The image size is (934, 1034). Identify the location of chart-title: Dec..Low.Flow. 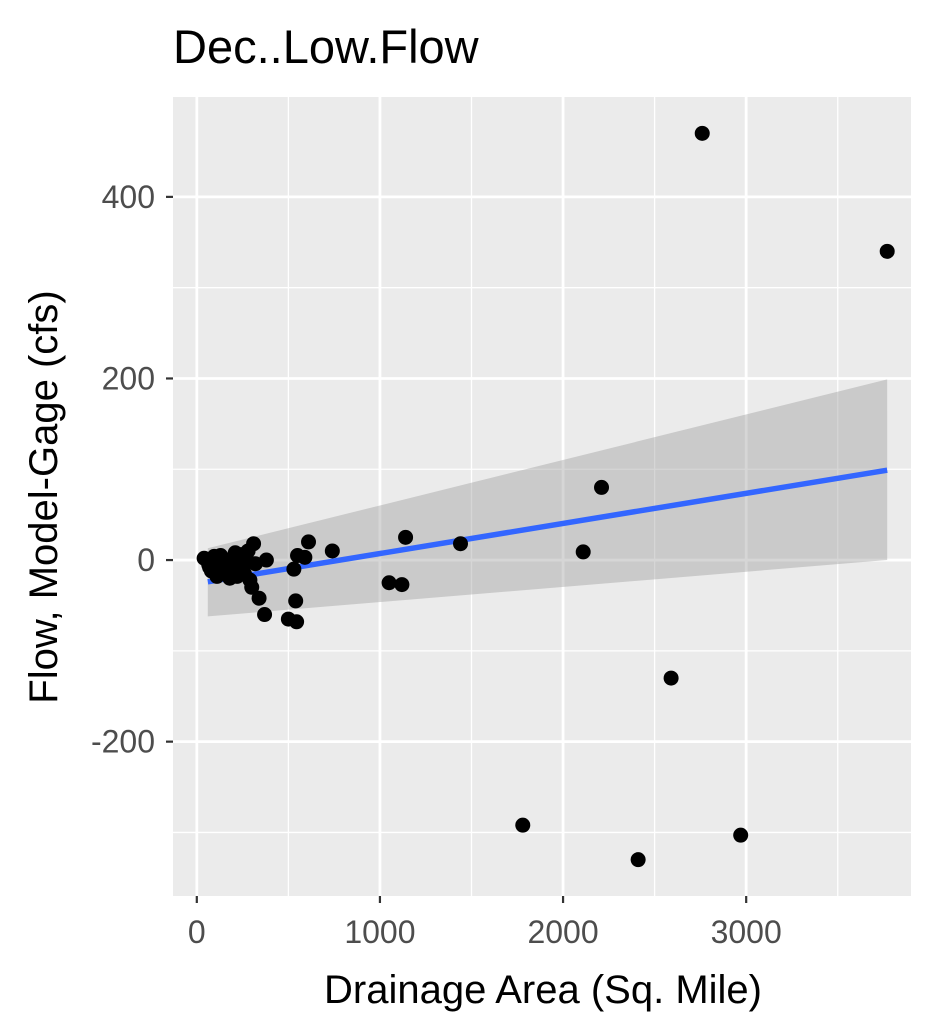
(326, 46).